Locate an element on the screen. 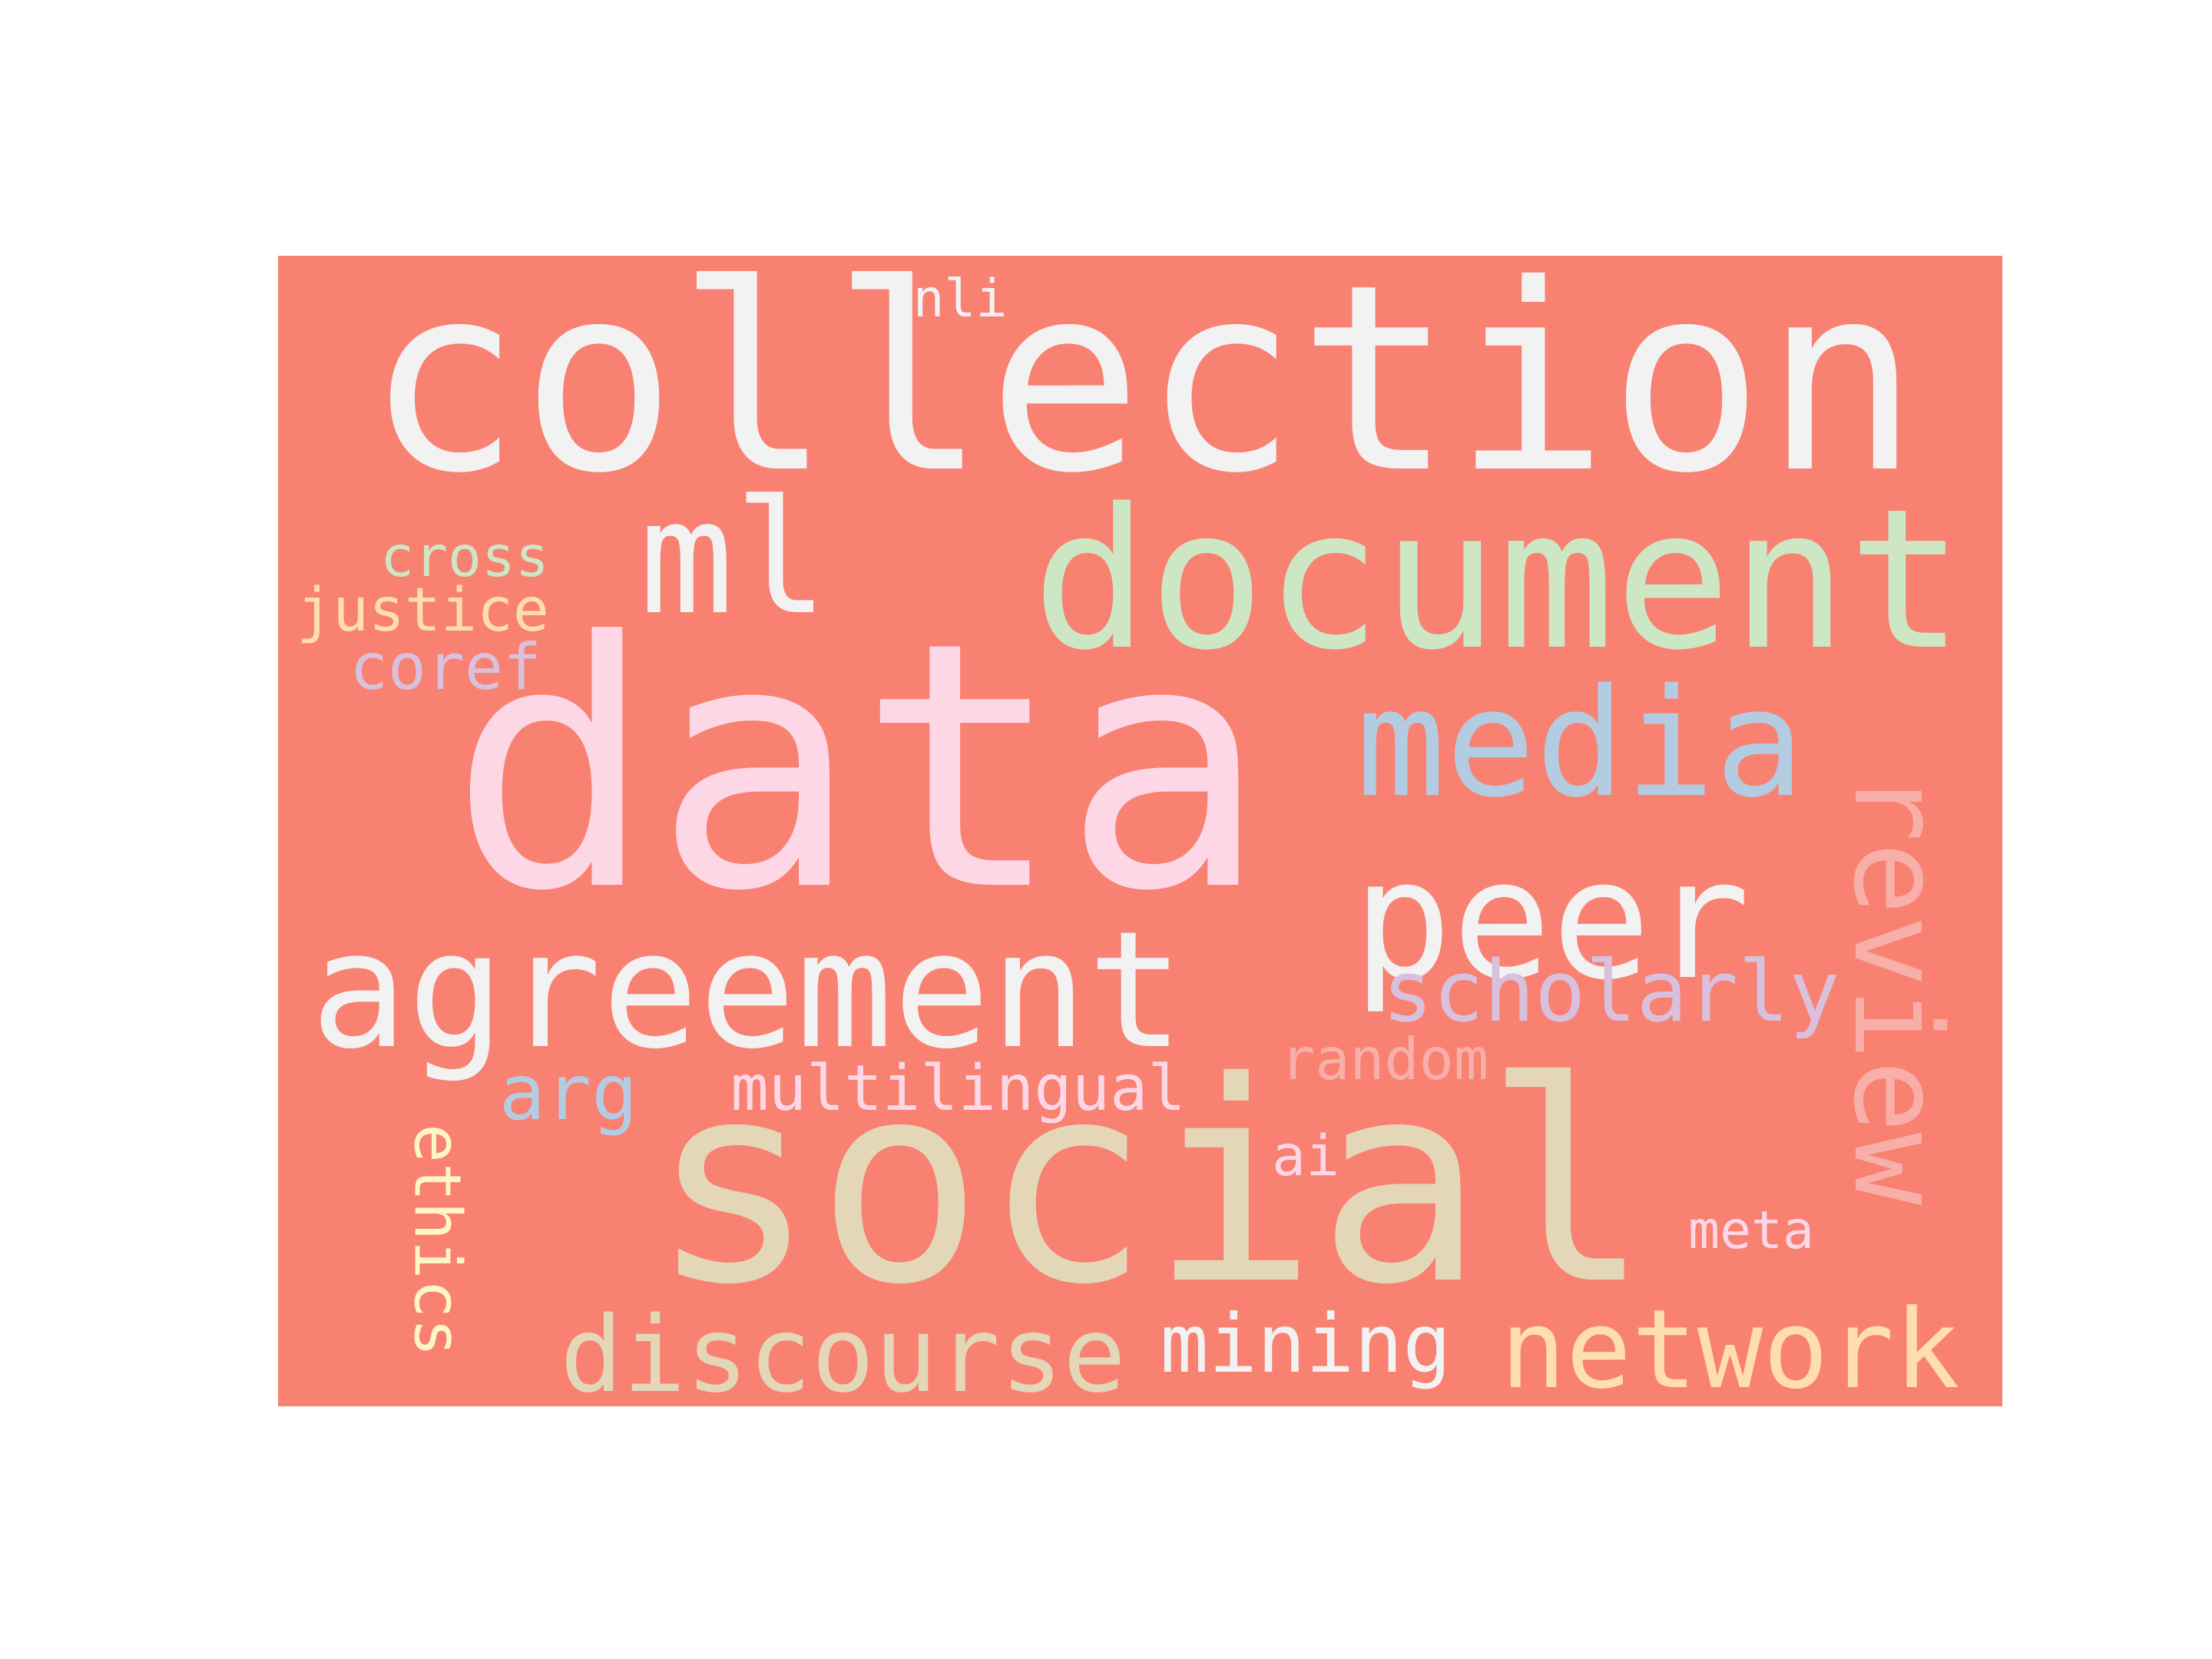 This screenshot has height=1659, width=2212. word-social: social is located at coordinates (1150, 1185).